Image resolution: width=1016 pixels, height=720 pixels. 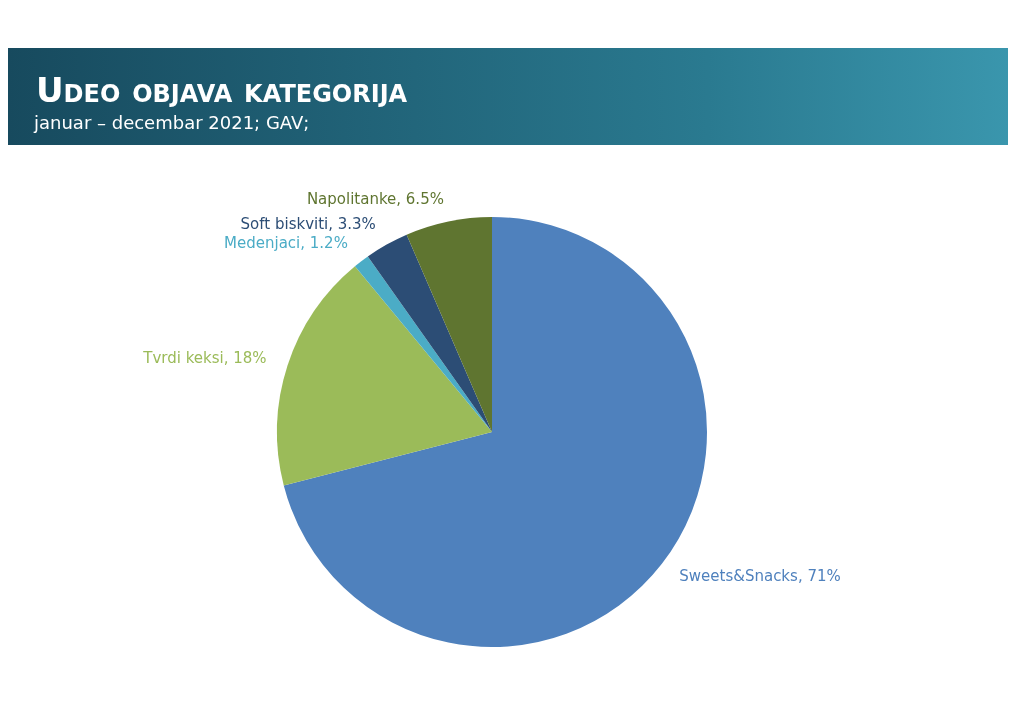 What do you see at coordinates (286, 242) in the screenshot?
I see `slice-label: Medenjaci, 1.2%` at bounding box center [286, 242].